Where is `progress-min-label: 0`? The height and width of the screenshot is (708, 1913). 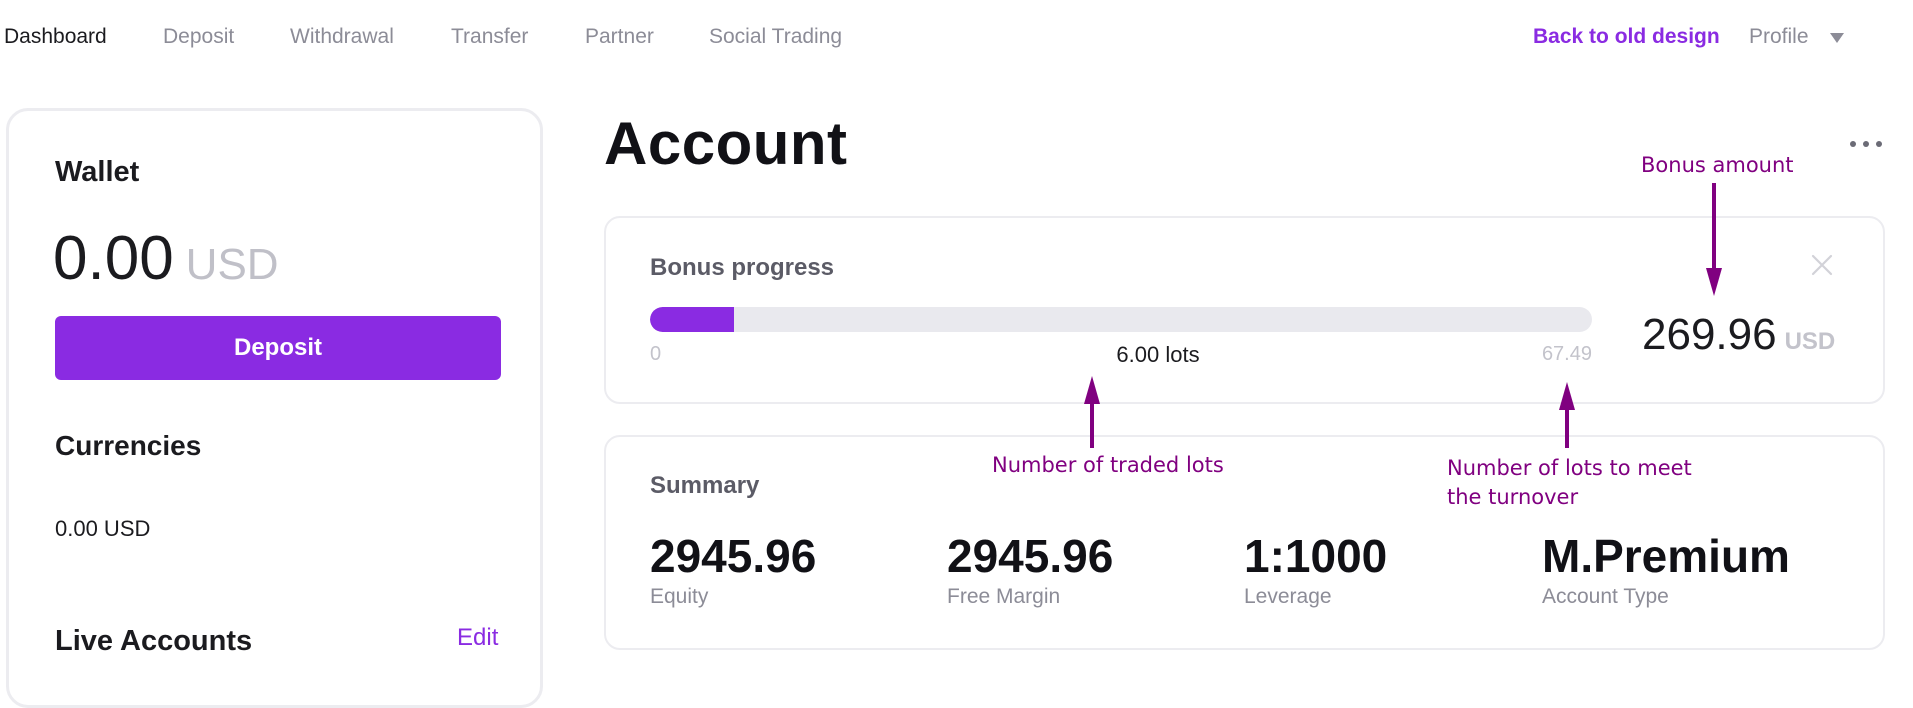
progress-min-label: 0 is located at coordinates (656, 354).